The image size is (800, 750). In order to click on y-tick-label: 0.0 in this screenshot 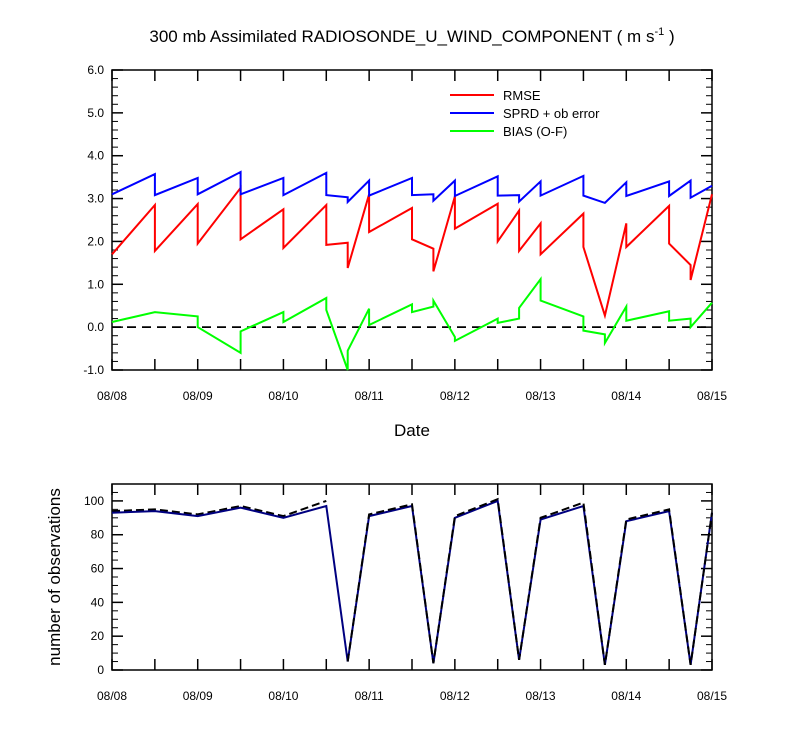, I will do `click(95, 327)`.